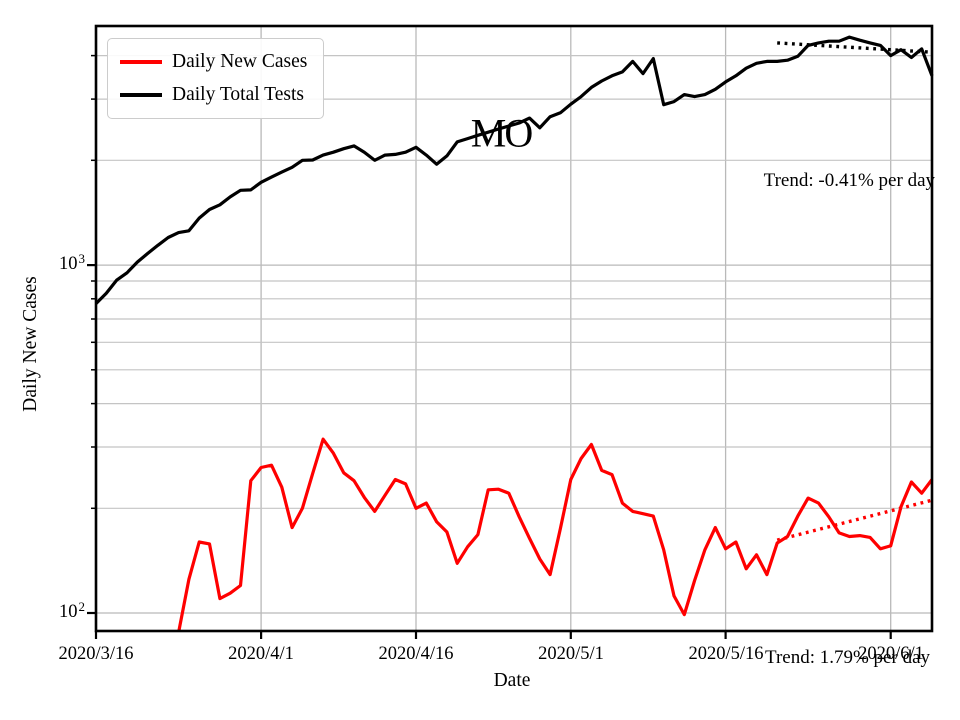  What do you see at coordinates (238, 94) in the screenshot?
I see `legend-label: Daily Total Tests` at bounding box center [238, 94].